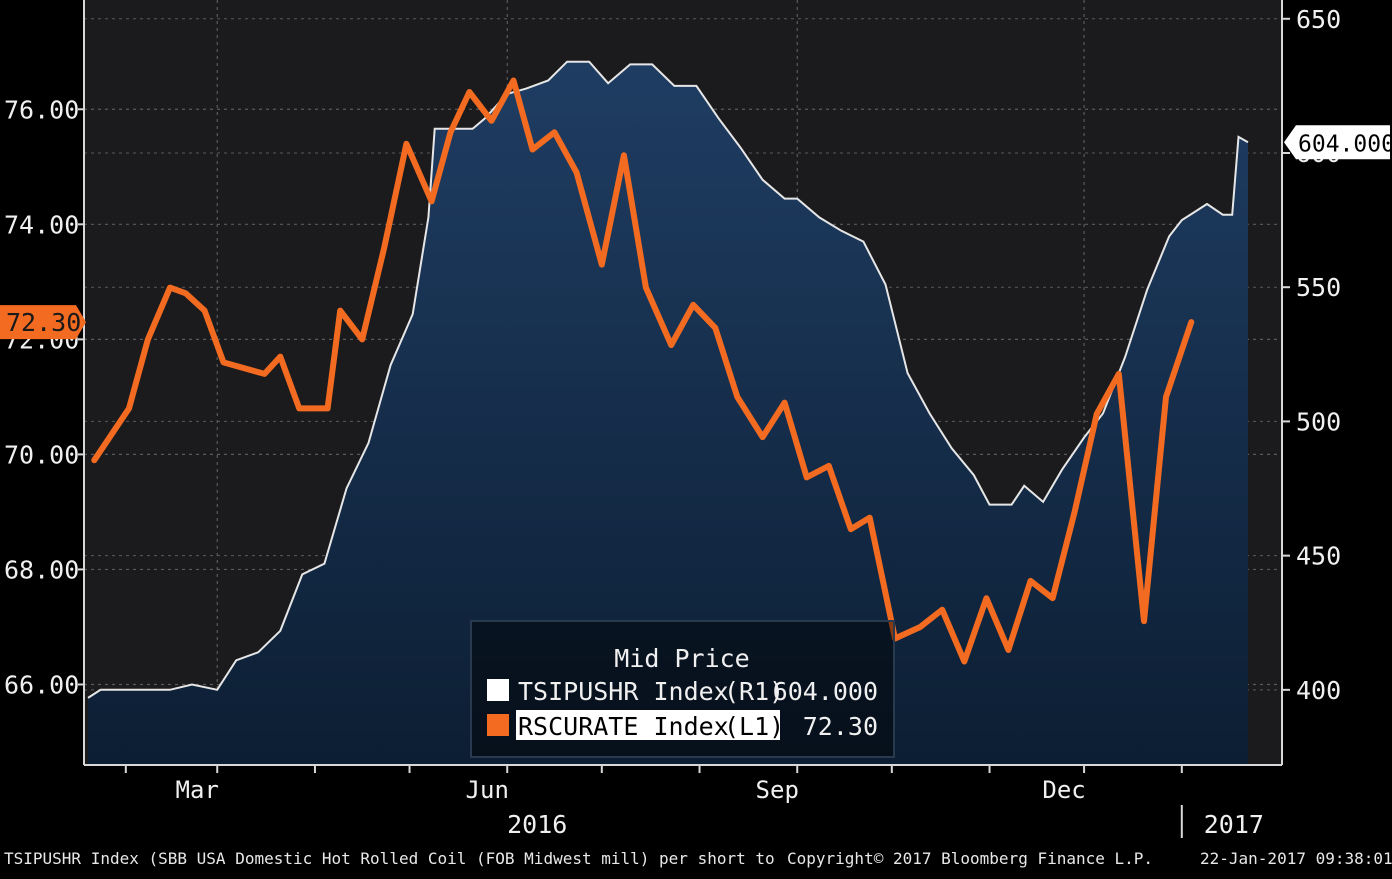  I want to click on x-year-label: 2016, so click(537, 824).